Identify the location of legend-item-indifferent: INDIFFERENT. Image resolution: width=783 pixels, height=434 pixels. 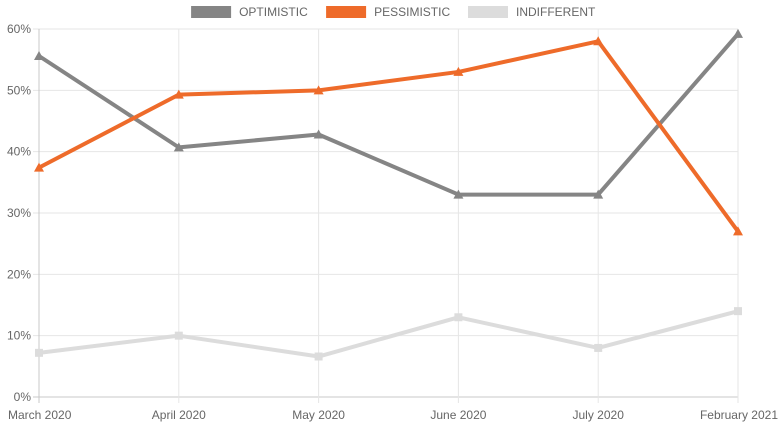
(532, 12).